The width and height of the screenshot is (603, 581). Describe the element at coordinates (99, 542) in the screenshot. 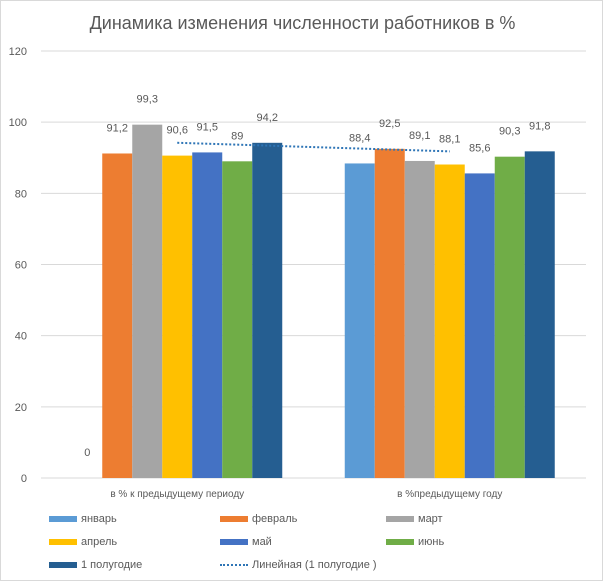

I see `legend-label: апрель` at that location.